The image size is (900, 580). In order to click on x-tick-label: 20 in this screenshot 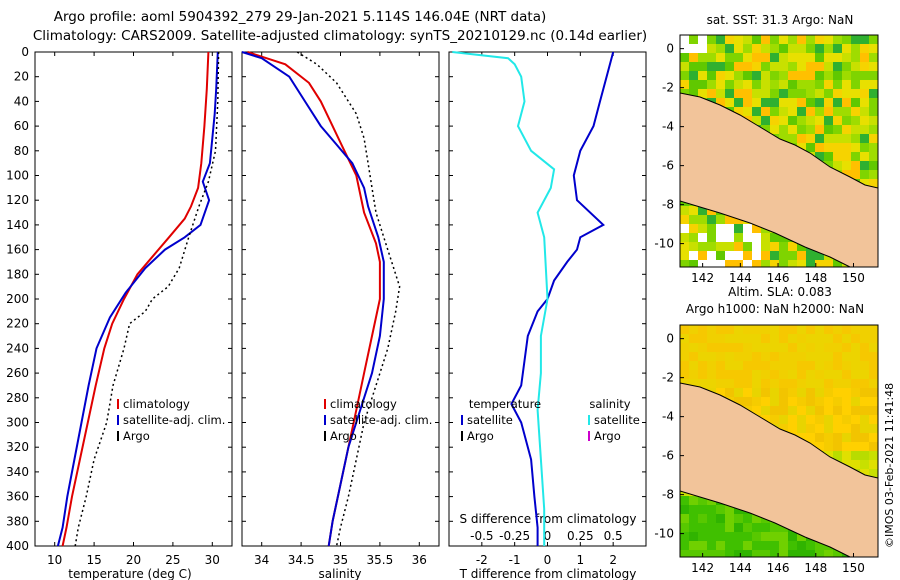, I will do `click(133, 560)`.